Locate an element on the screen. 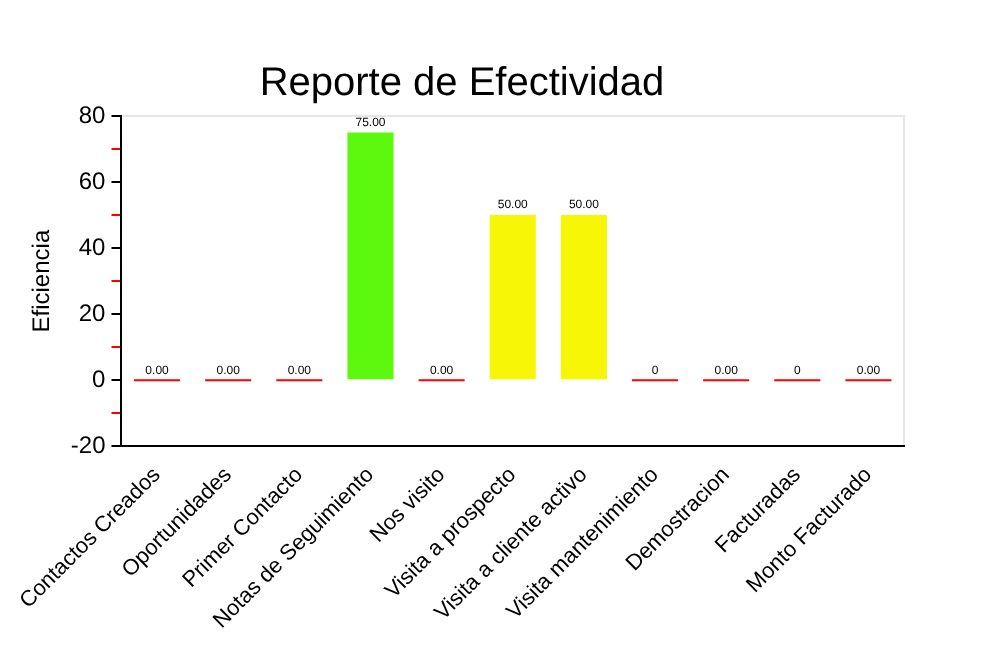 The image size is (1000, 660). y-tick-label: 20 is located at coordinates (92, 312).